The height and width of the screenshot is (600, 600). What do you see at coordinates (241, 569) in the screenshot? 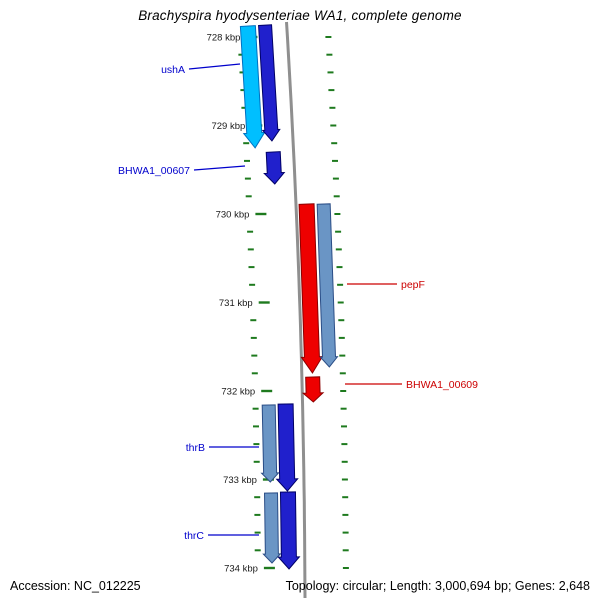
I see `axis-tick-label: 734 kbp` at bounding box center [241, 569].